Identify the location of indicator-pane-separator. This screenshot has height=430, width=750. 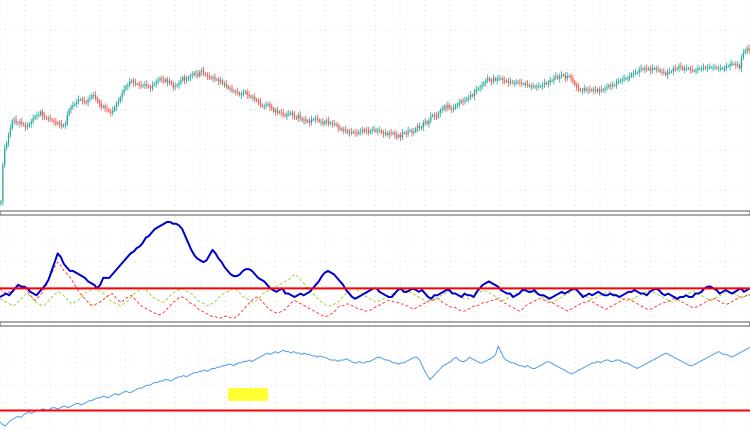
(375, 324).